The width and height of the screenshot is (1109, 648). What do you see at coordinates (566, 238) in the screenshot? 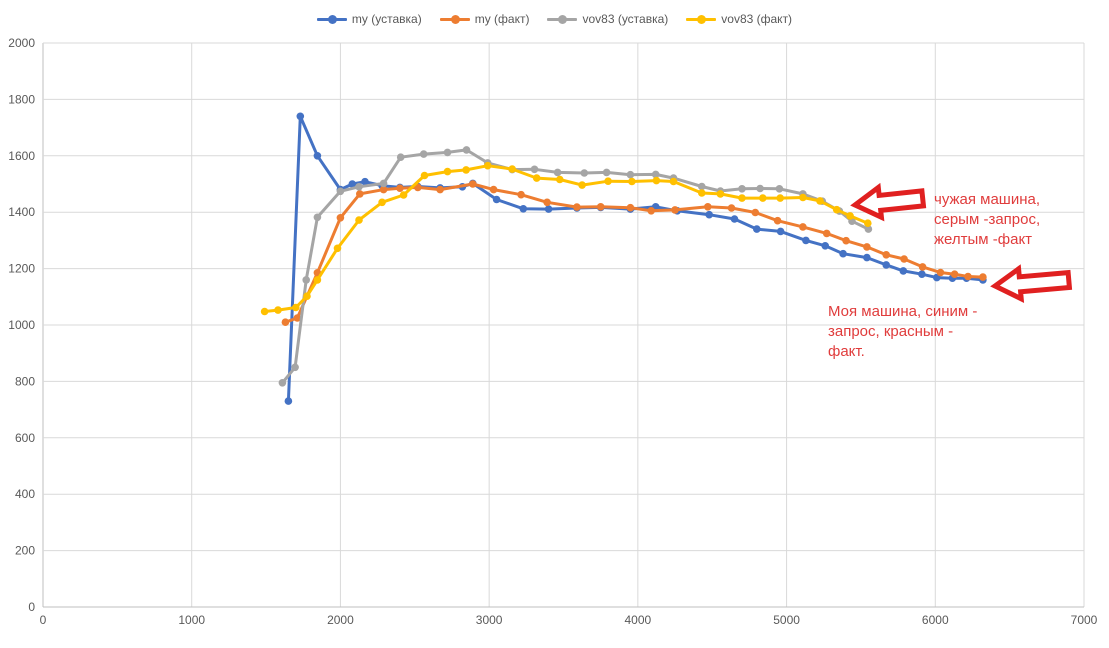
I see `series-vov83-` at bounding box center [566, 238].